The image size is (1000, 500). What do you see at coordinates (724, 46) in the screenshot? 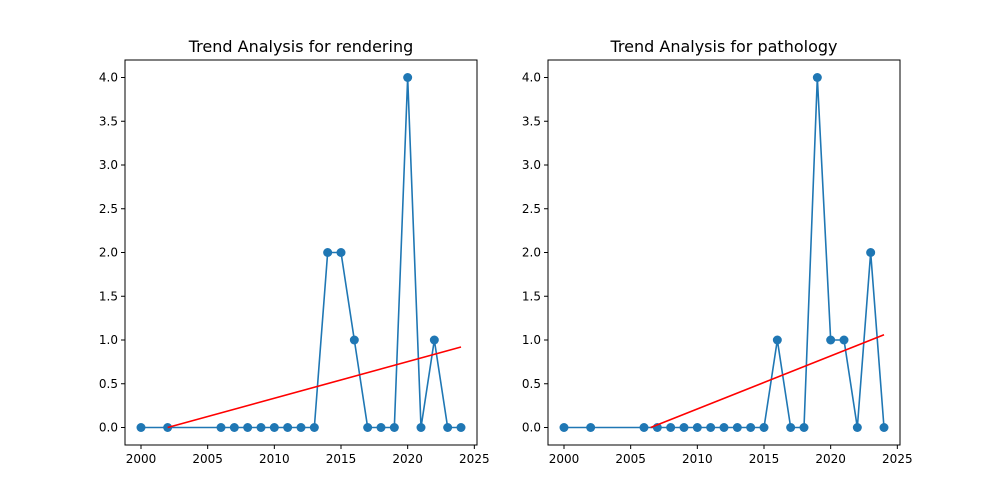
I see `chart-title: Trend Analysis for pathology` at bounding box center [724, 46].